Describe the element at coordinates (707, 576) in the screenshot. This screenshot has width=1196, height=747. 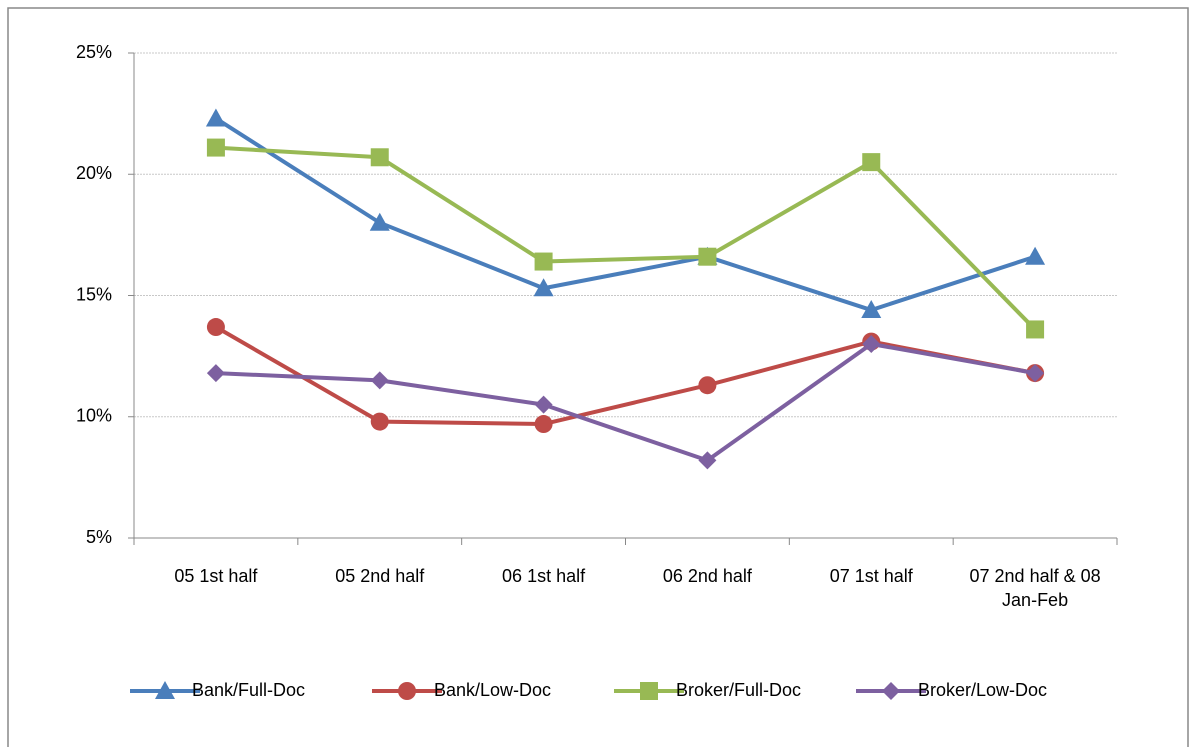
I see `x-tick-label: 06 2nd half` at that location.